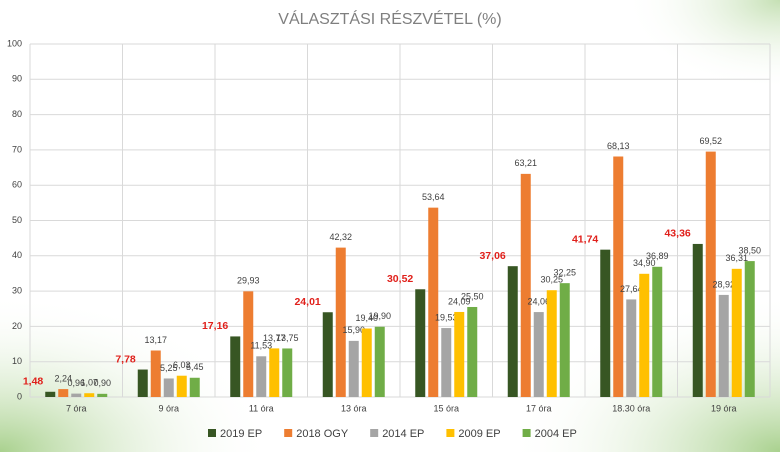 This screenshot has height=452, width=780. I want to click on y-tick-label: 40, so click(17, 255).